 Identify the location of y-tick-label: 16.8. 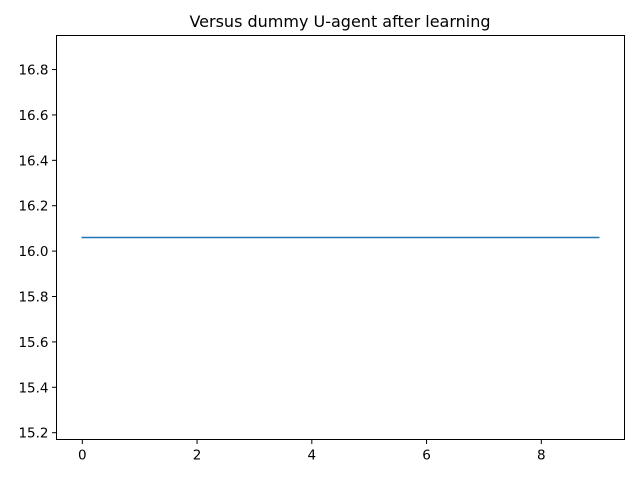
(33, 71).